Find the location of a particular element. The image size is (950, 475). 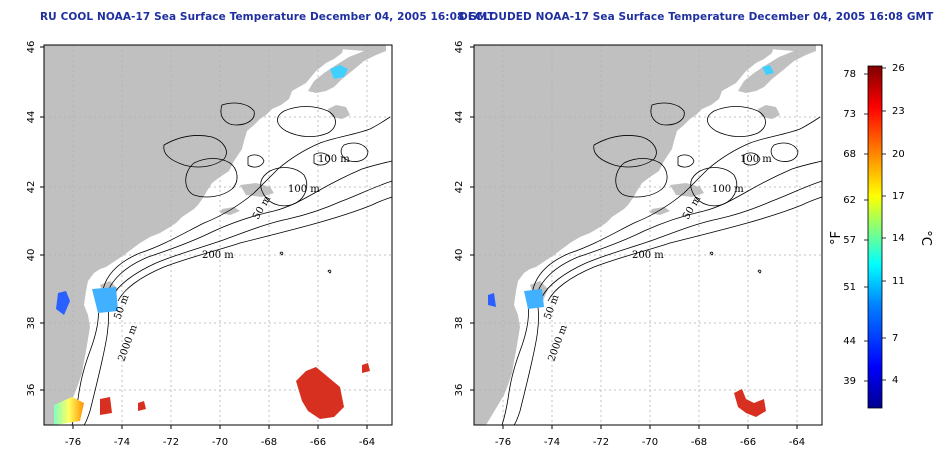

right-sst-patch-bay-of-fundy is located at coordinates (768, 70).